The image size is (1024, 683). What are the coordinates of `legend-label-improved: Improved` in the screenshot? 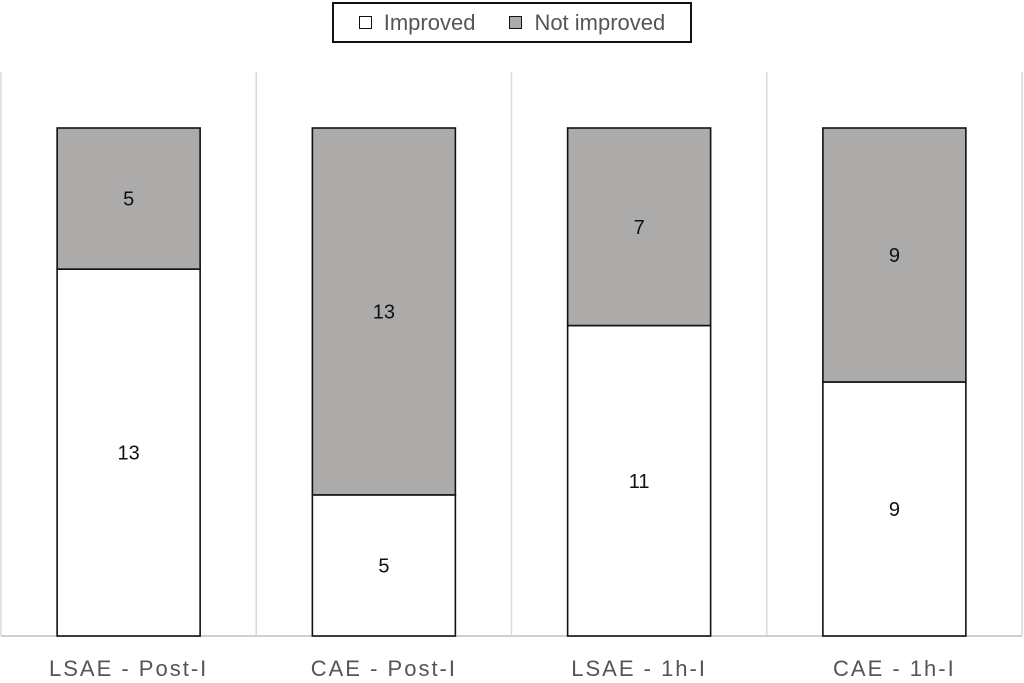 It's located at (429, 22).